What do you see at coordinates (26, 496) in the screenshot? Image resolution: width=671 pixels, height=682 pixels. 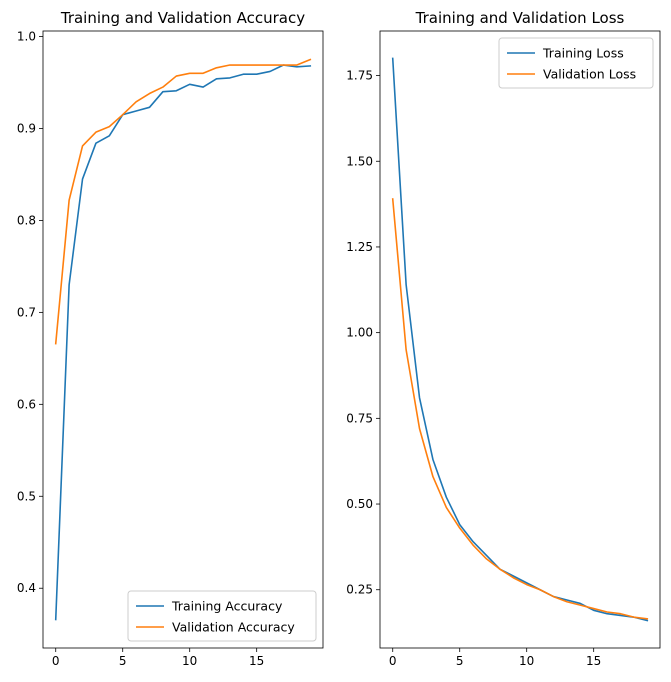 I see `y-tick-label: 0.5` at bounding box center [26, 496].